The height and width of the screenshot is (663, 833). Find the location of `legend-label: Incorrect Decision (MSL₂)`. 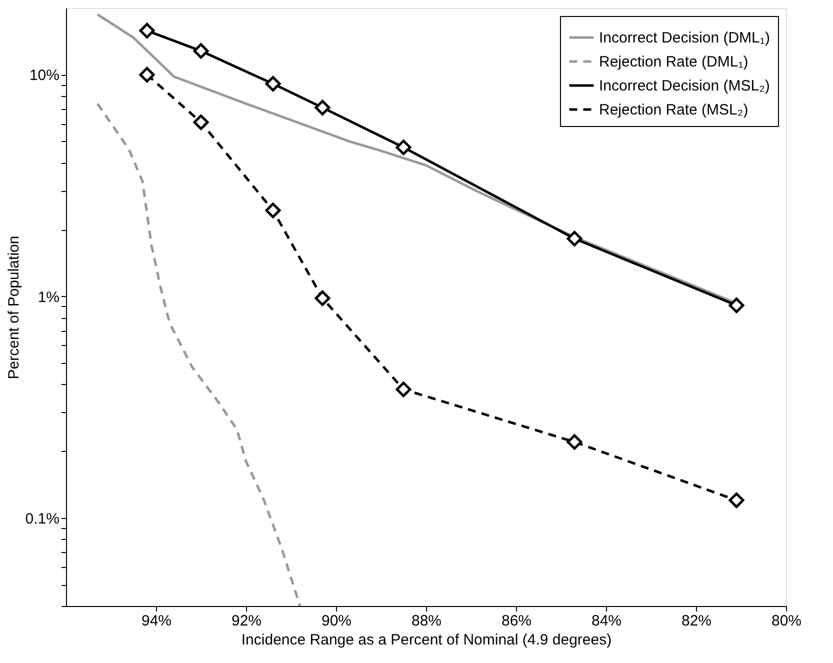

legend-label: Incorrect Decision (MSL₂) is located at coordinates (684, 86).